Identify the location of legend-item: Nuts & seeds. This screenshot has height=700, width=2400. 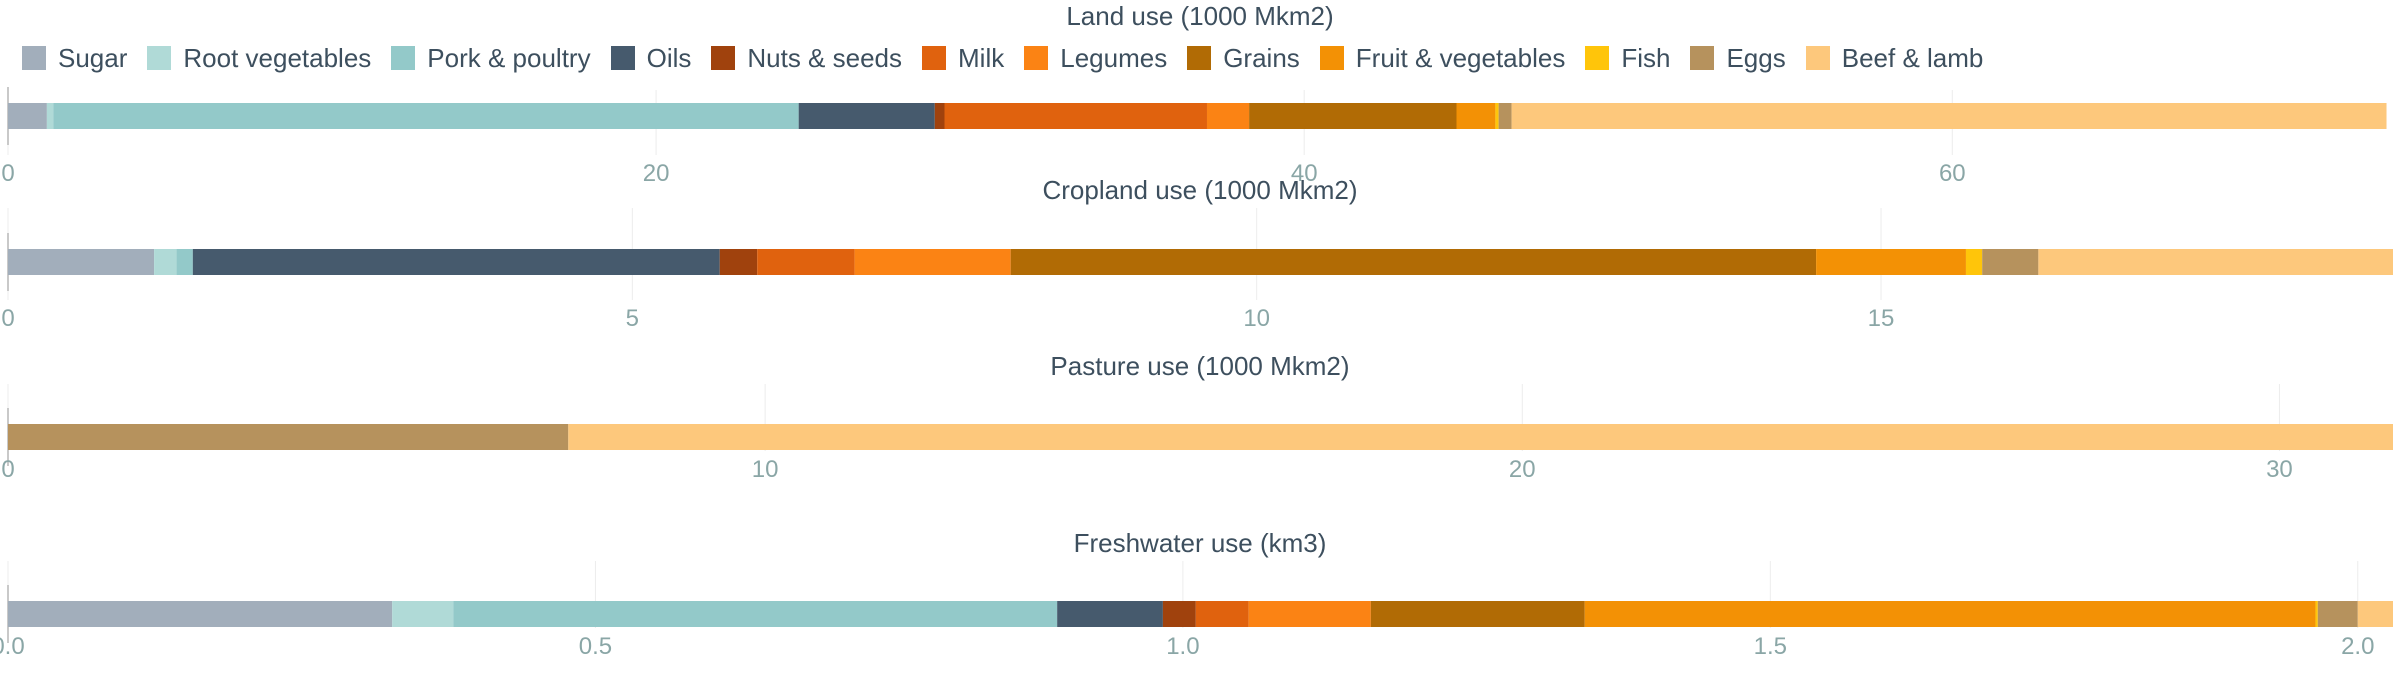
(806, 58).